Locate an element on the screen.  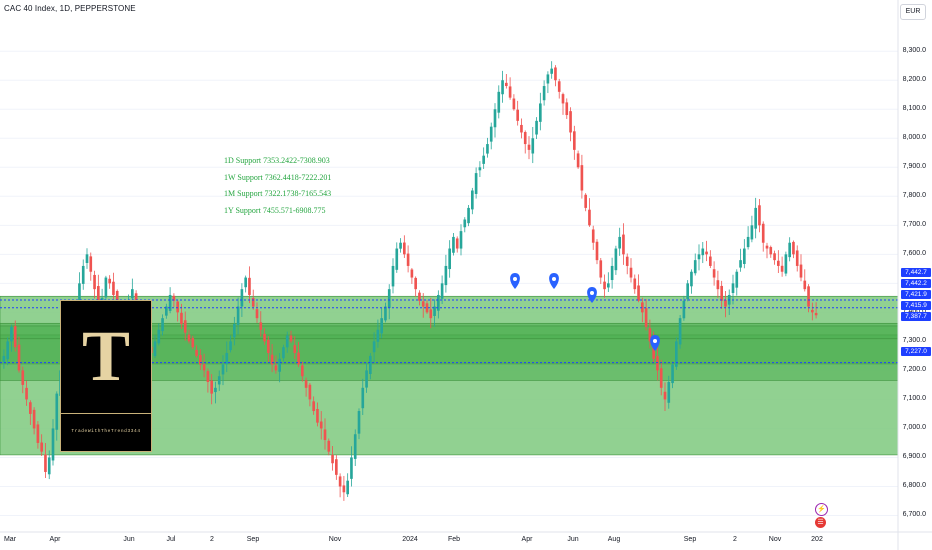
support-label-1m: 1M Support 7322.1738-7165.543 is located at coordinates (278, 193).